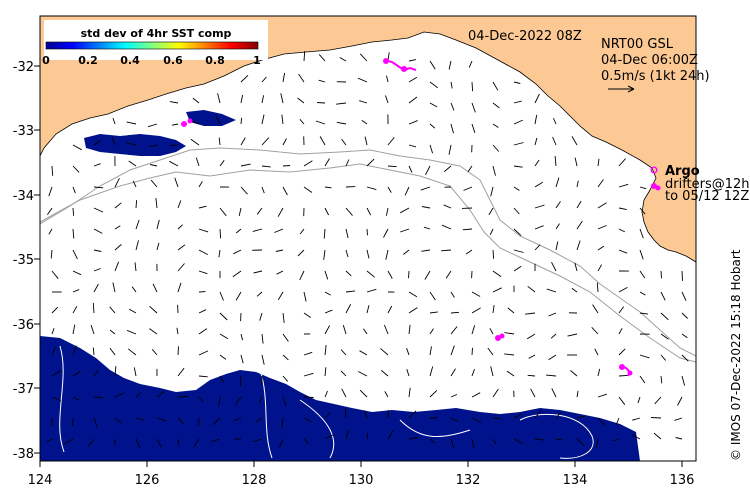 This screenshot has height=496, width=750. I want to click on lon-tick-label: 134, so click(575, 480).